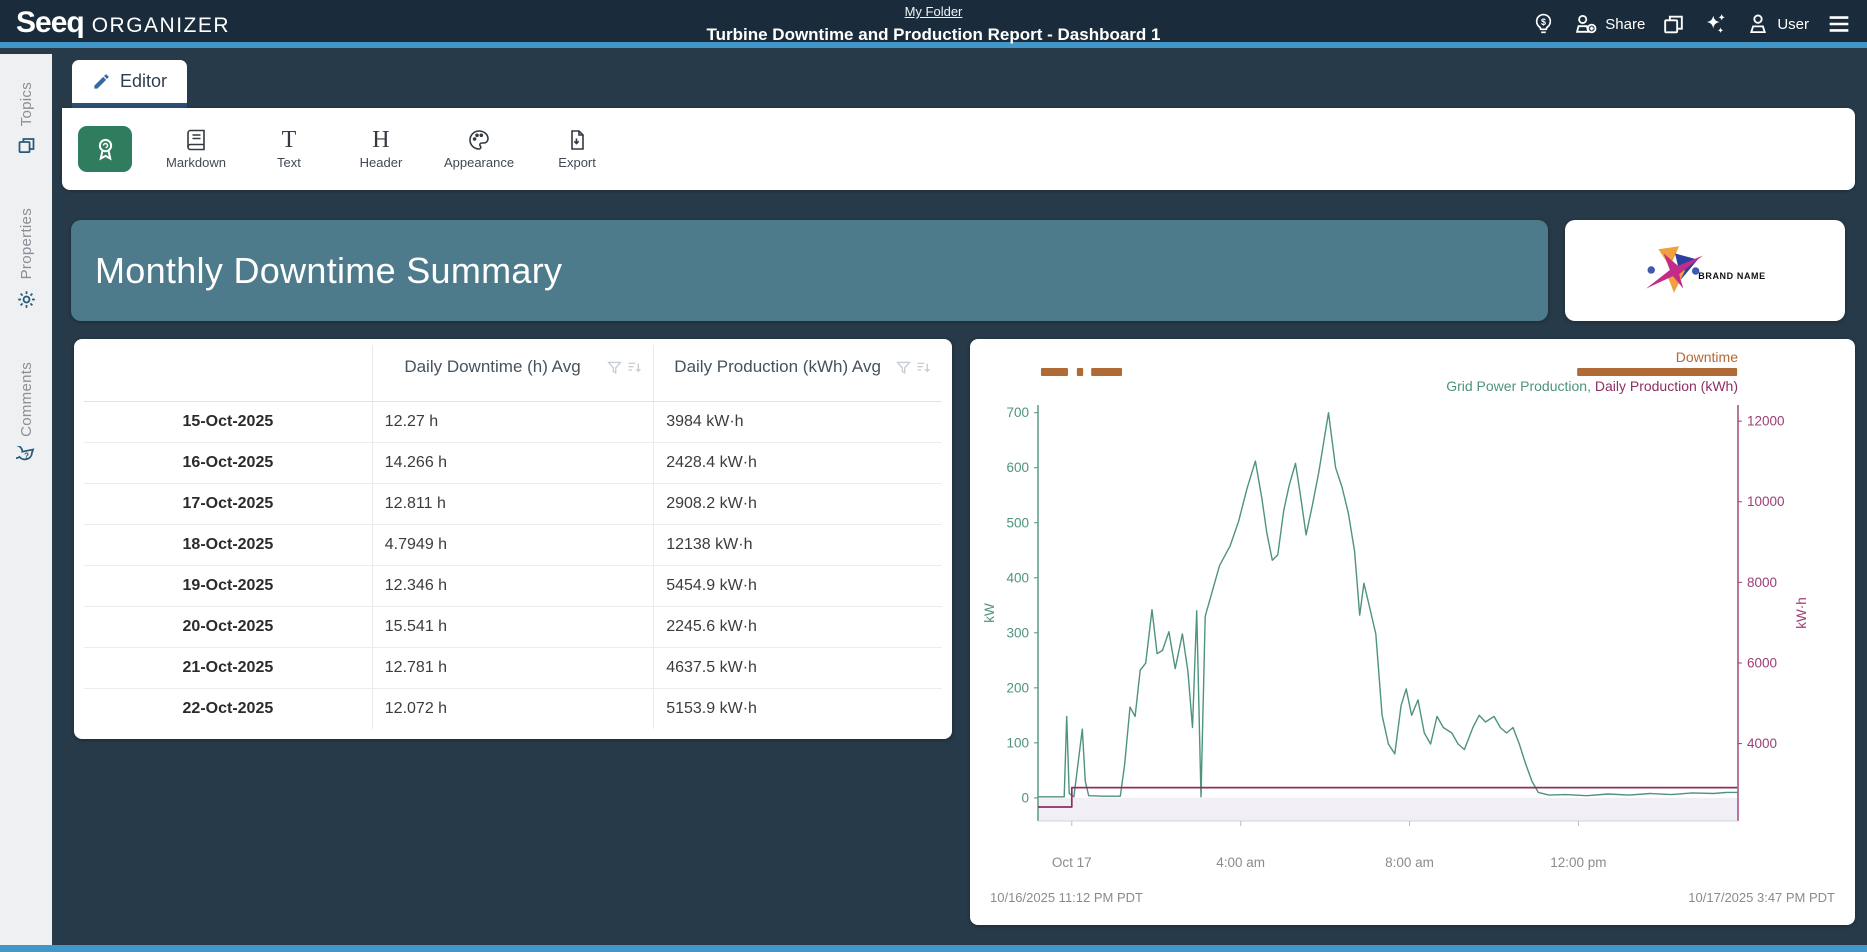 The height and width of the screenshot is (952, 1867). What do you see at coordinates (1707, 357) in the screenshot?
I see `legend-downtime: Downtime` at bounding box center [1707, 357].